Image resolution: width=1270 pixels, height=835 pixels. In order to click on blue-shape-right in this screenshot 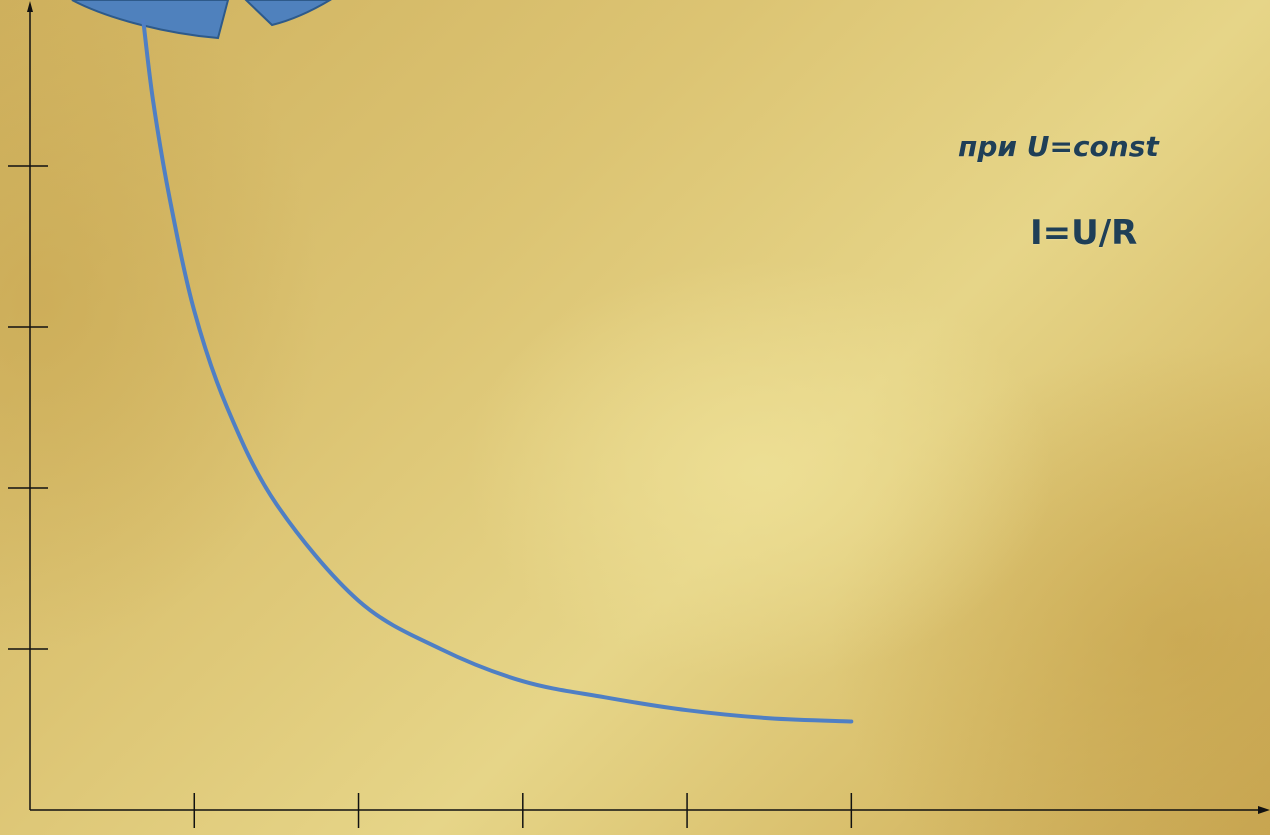, I will do `click(288, 13)`.